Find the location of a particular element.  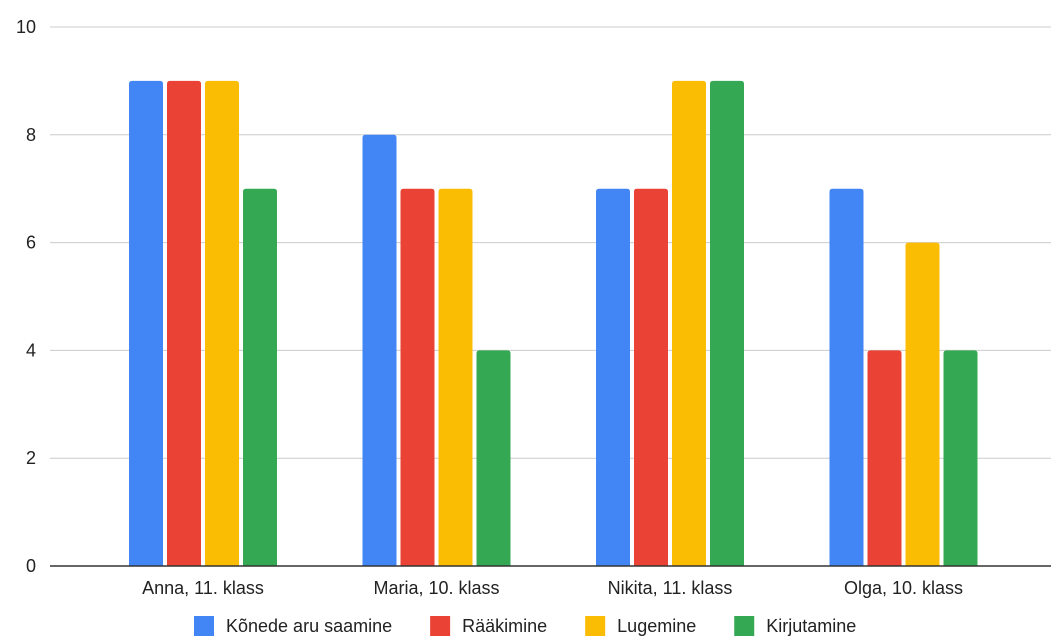

legend-item: Kirjutamine is located at coordinates (795, 626).